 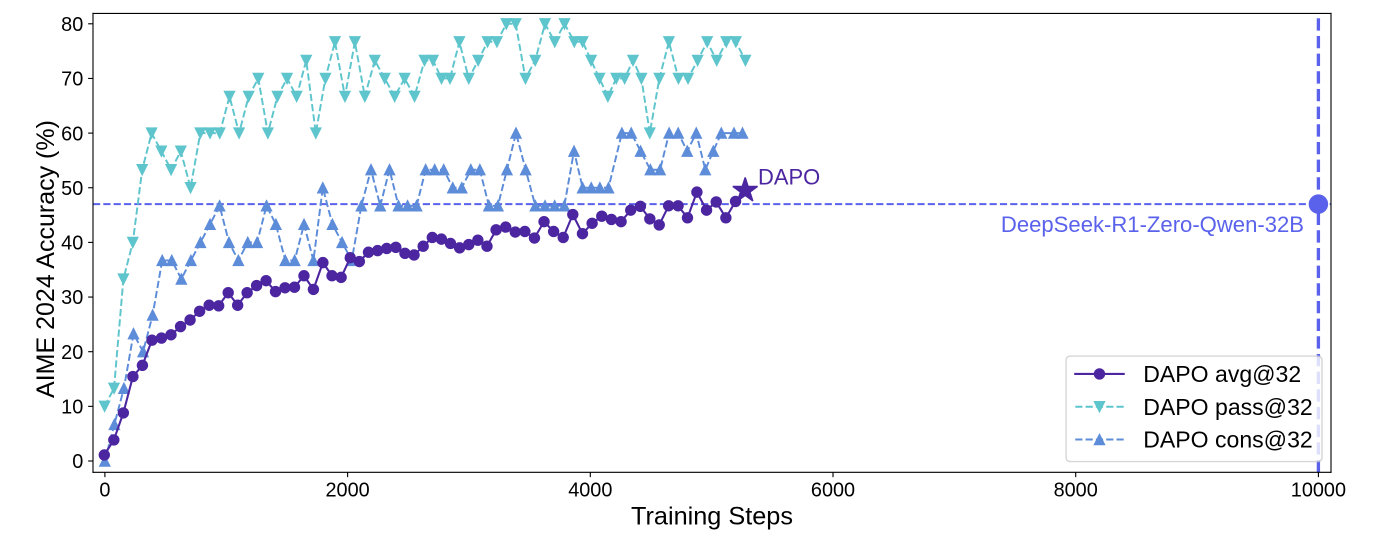 What do you see at coordinates (1318, 490) in the screenshot?
I see `svg-text: 10000` at bounding box center [1318, 490].